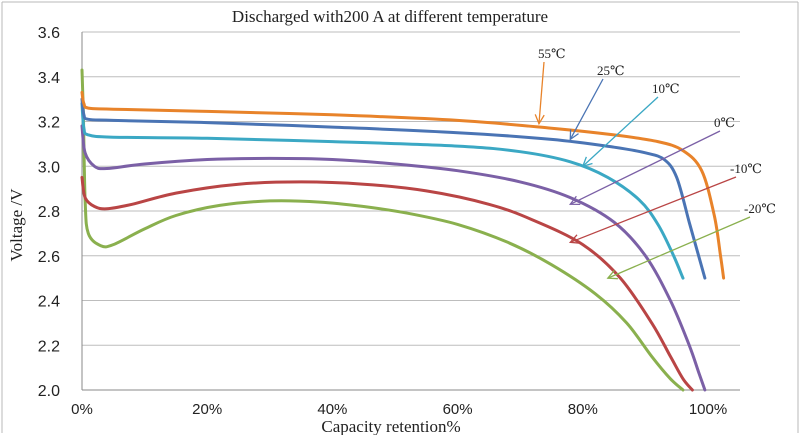 Image resolution: width=800 pixels, height=435 pixels. What do you see at coordinates (49, 167) in the screenshot?
I see `y-tick-label: 3.0` at bounding box center [49, 167].